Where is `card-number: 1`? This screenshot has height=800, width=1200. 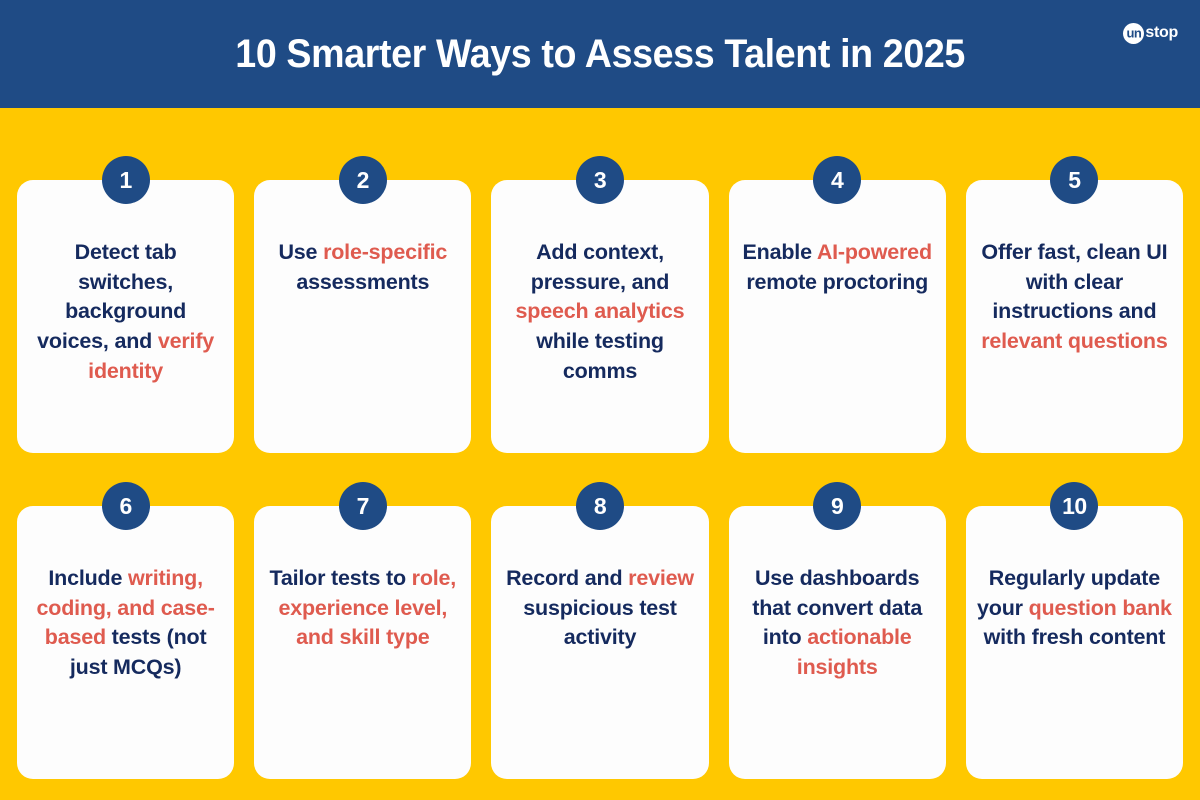
card-number: 1 is located at coordinates (125, 179).